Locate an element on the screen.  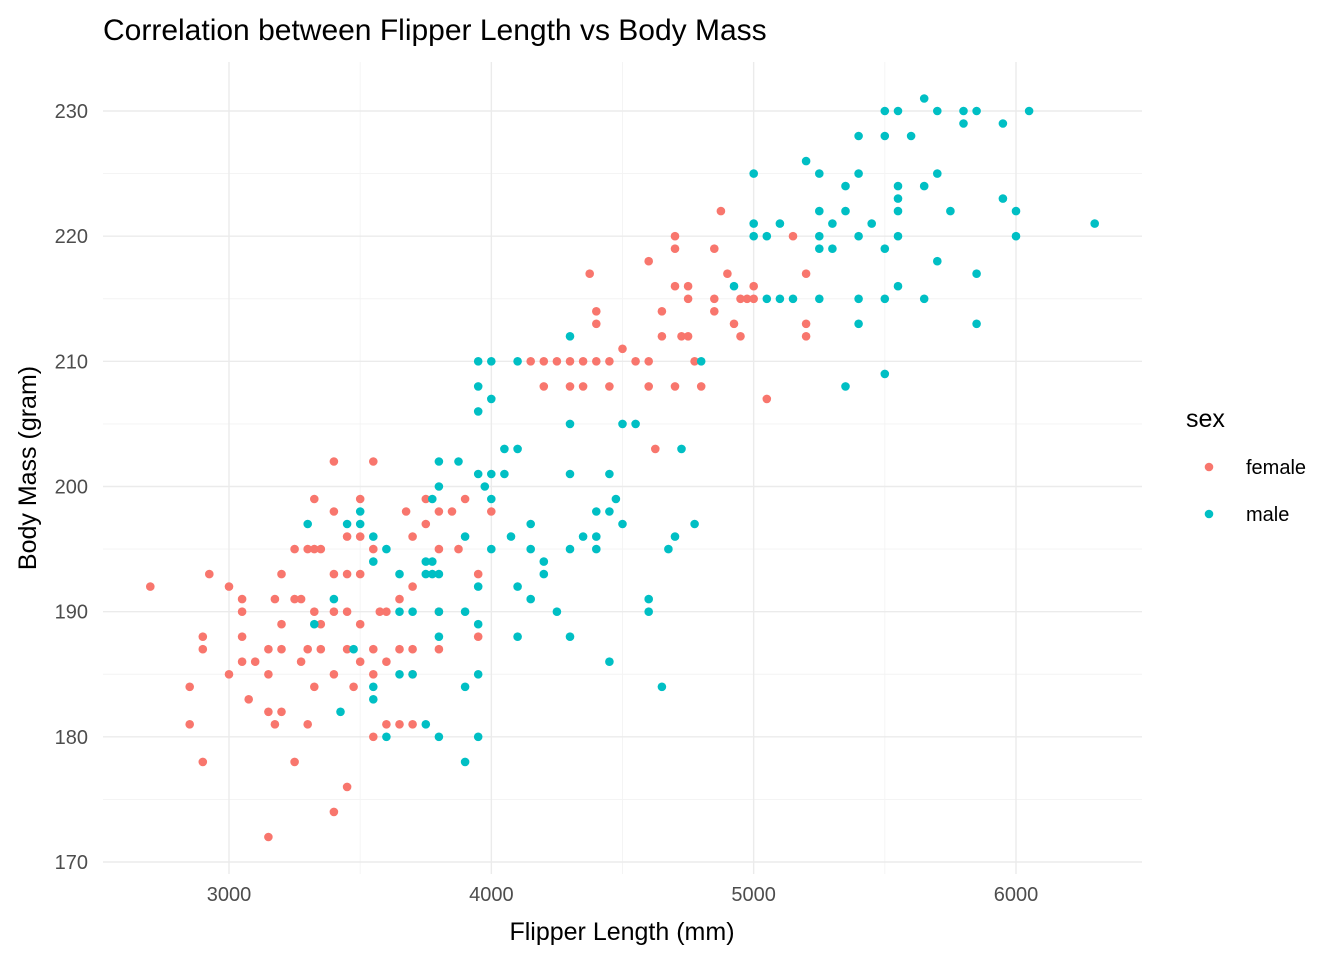
legend-title: sex is located at coordinates (1205, 419).